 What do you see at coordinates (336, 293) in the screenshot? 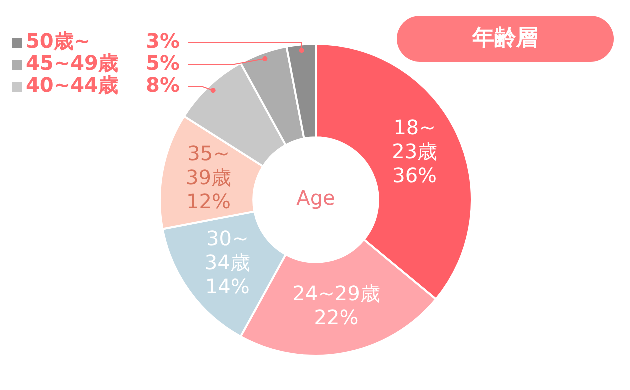
I see `slice-label: 24~29歳` at bounding box center [336, 293].